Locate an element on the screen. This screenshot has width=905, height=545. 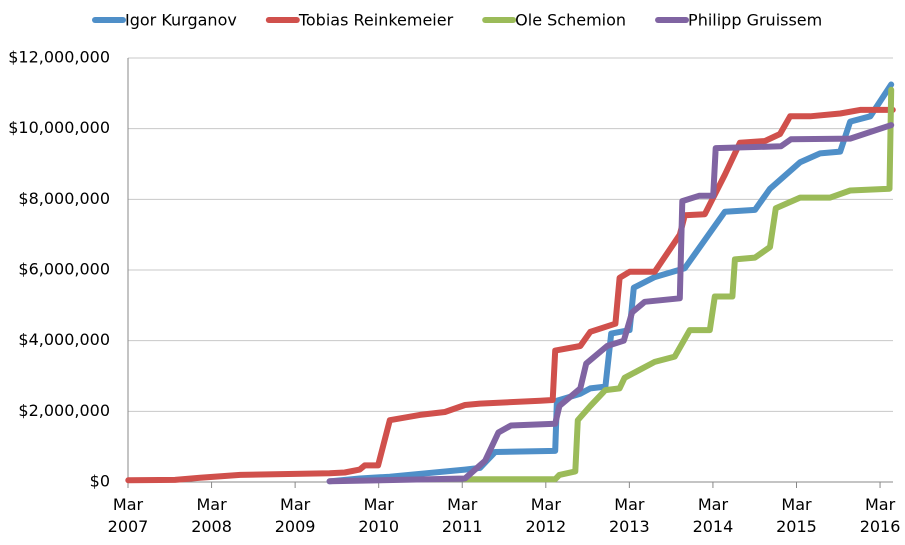
x-tick-label: Mar 2015 is located at coordinates (796, 515).